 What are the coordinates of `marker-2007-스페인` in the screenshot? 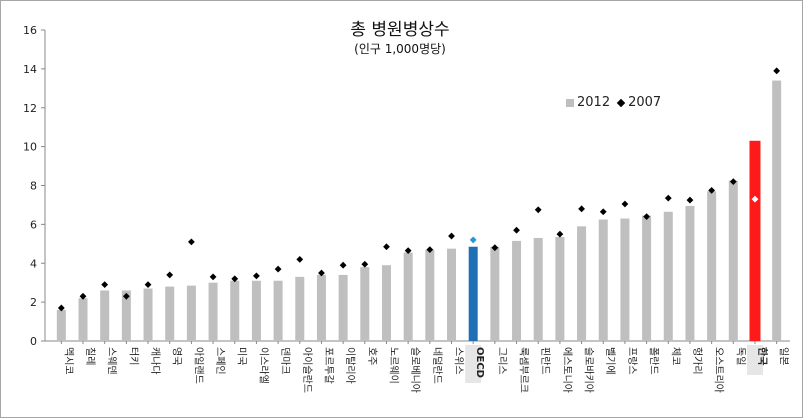 It's located at (213, 277).